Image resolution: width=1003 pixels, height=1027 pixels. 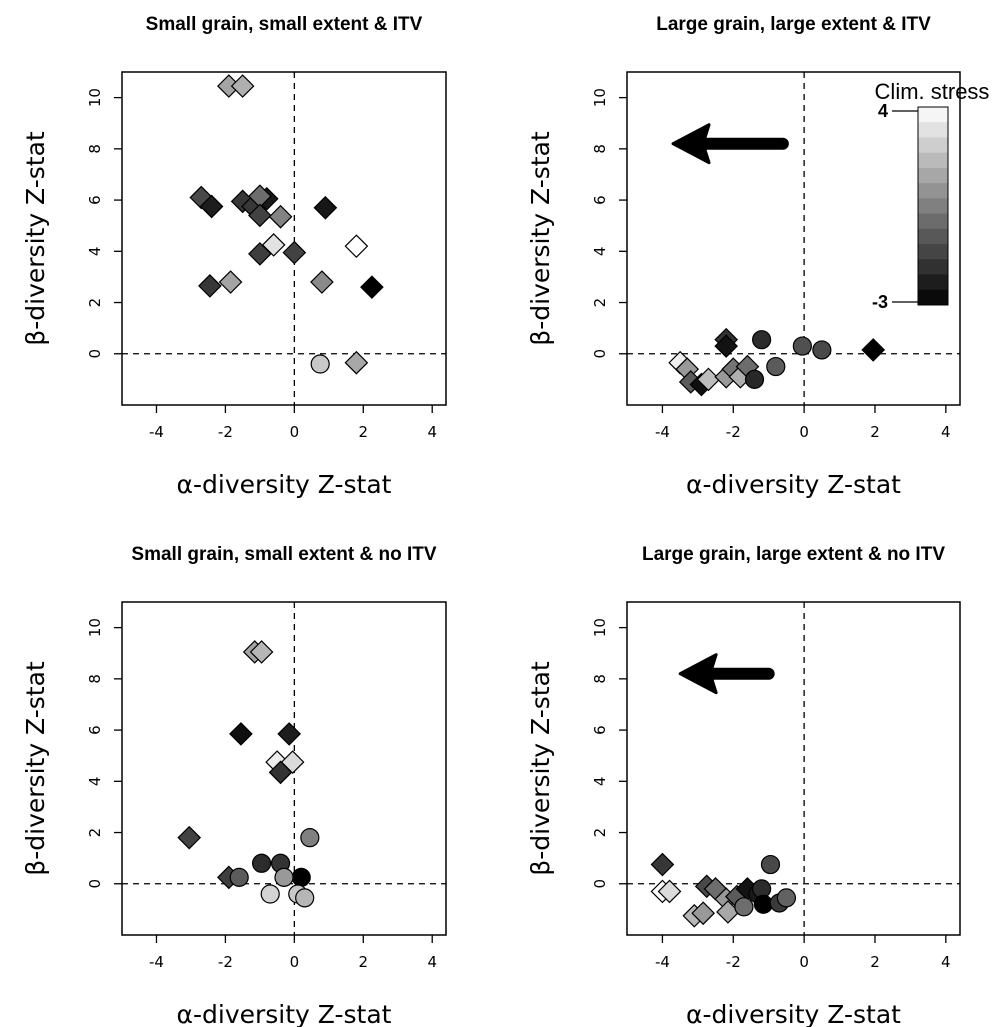 I want to click on panel-title: Large grain, large extent & ITV, so click(x=793, y=24).